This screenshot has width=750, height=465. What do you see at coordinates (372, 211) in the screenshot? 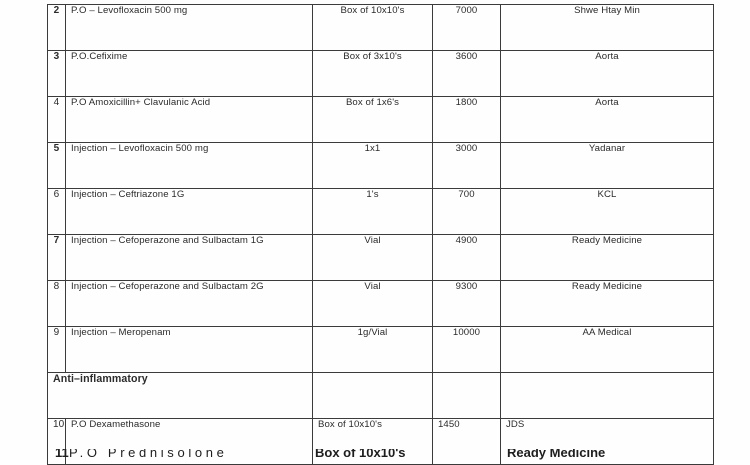
I see `pack-size: 1's` at bounding box center [372, 211].